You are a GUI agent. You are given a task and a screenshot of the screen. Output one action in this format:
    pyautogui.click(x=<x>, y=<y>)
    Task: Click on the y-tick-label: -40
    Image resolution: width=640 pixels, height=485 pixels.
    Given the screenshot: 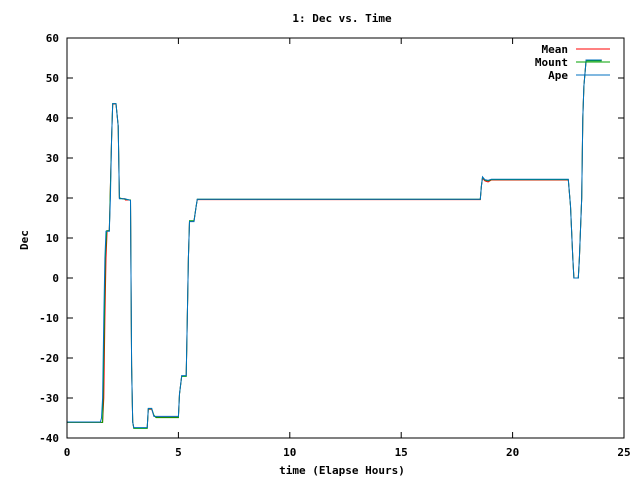 What is the action you would take?
    pyautogui.click(x=49, y=438)
    